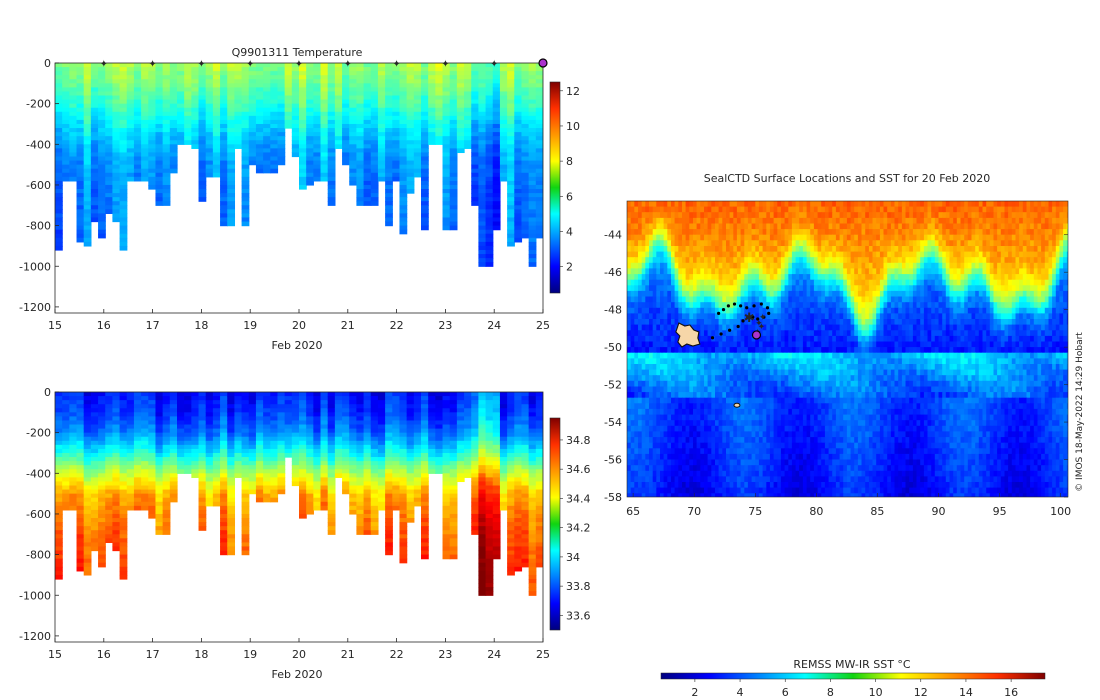 This screenshot has height=700, width=1100. What do you see at coordinates (445, 64) in the screenshot?
I see `surface-marker: ✦` at bounding box center [445, 64].